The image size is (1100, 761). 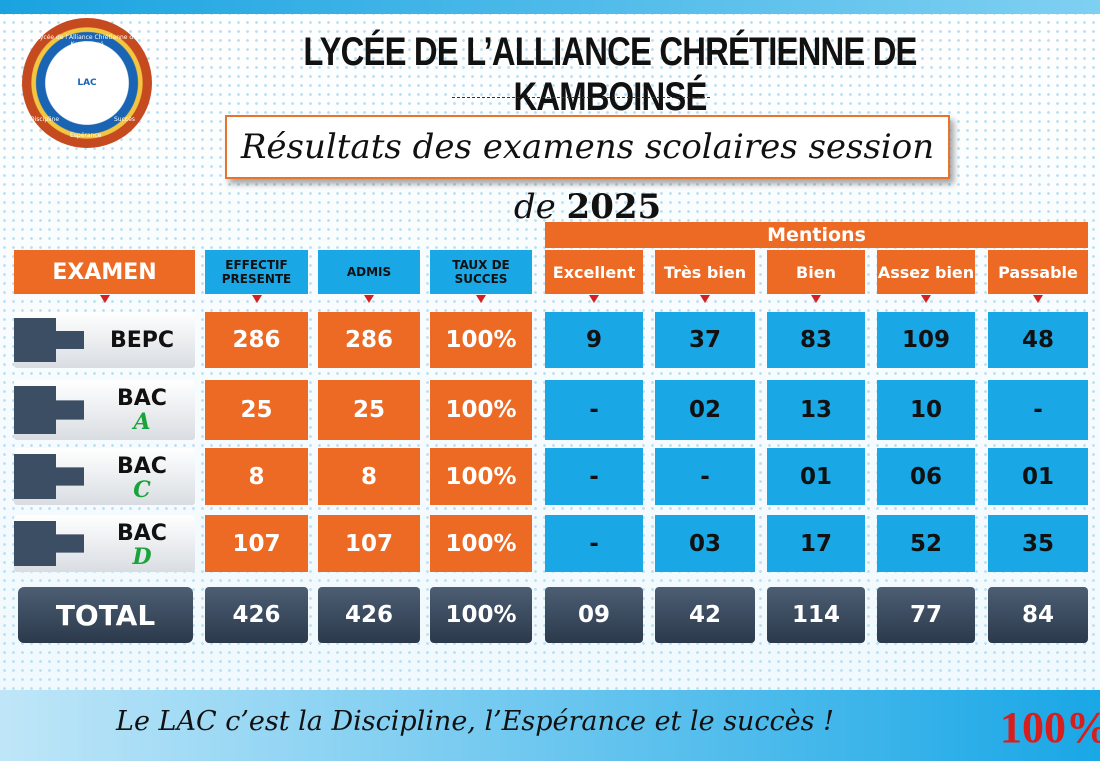 What do you see at coordinates (369, 276) in the screenshot?
I see `column-header: ADMIS` at bounding box center [369, 276].